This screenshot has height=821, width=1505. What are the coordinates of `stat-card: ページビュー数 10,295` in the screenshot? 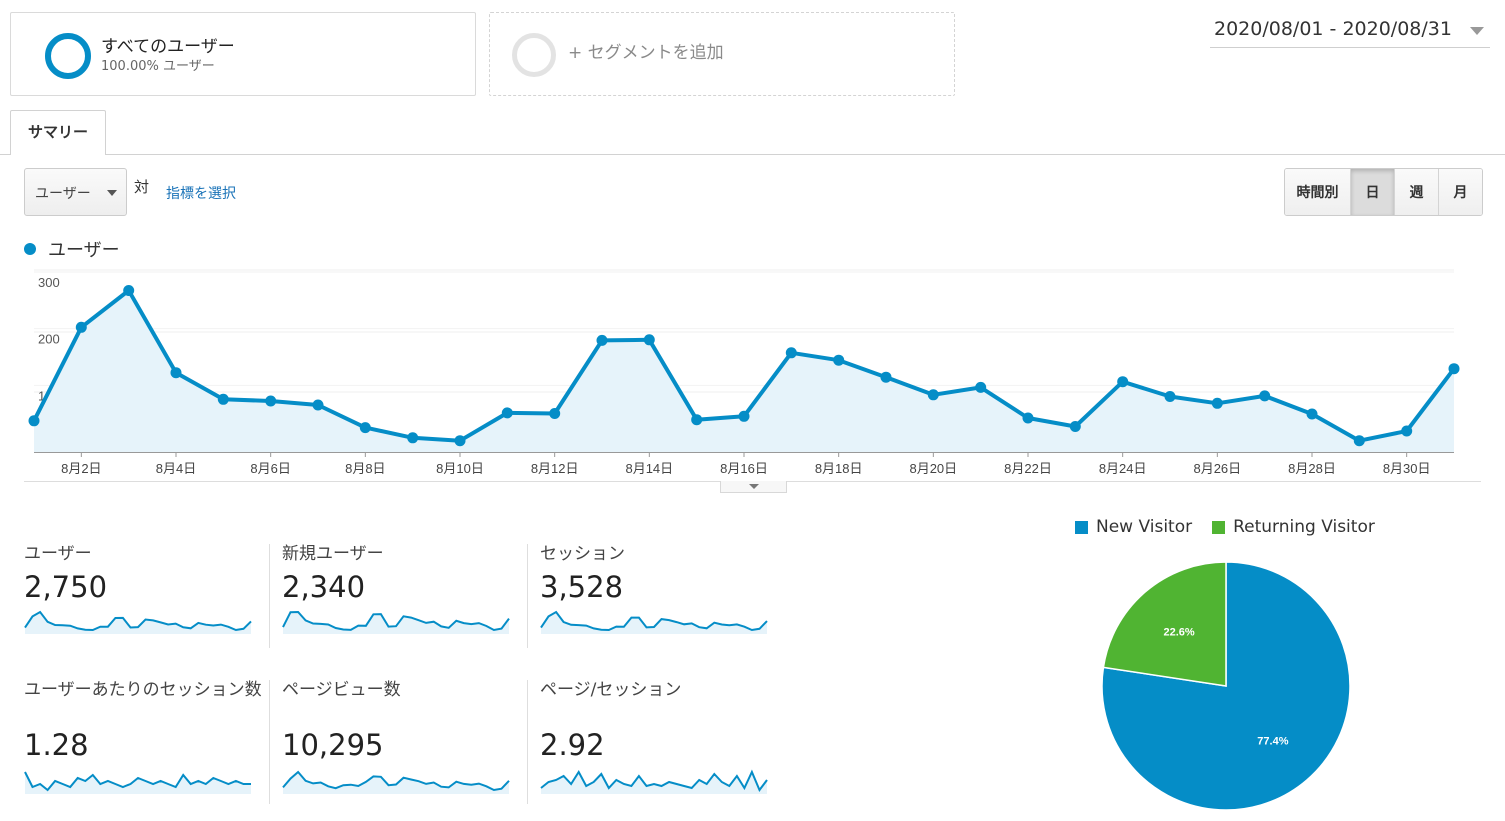 It's located at (405, 742).